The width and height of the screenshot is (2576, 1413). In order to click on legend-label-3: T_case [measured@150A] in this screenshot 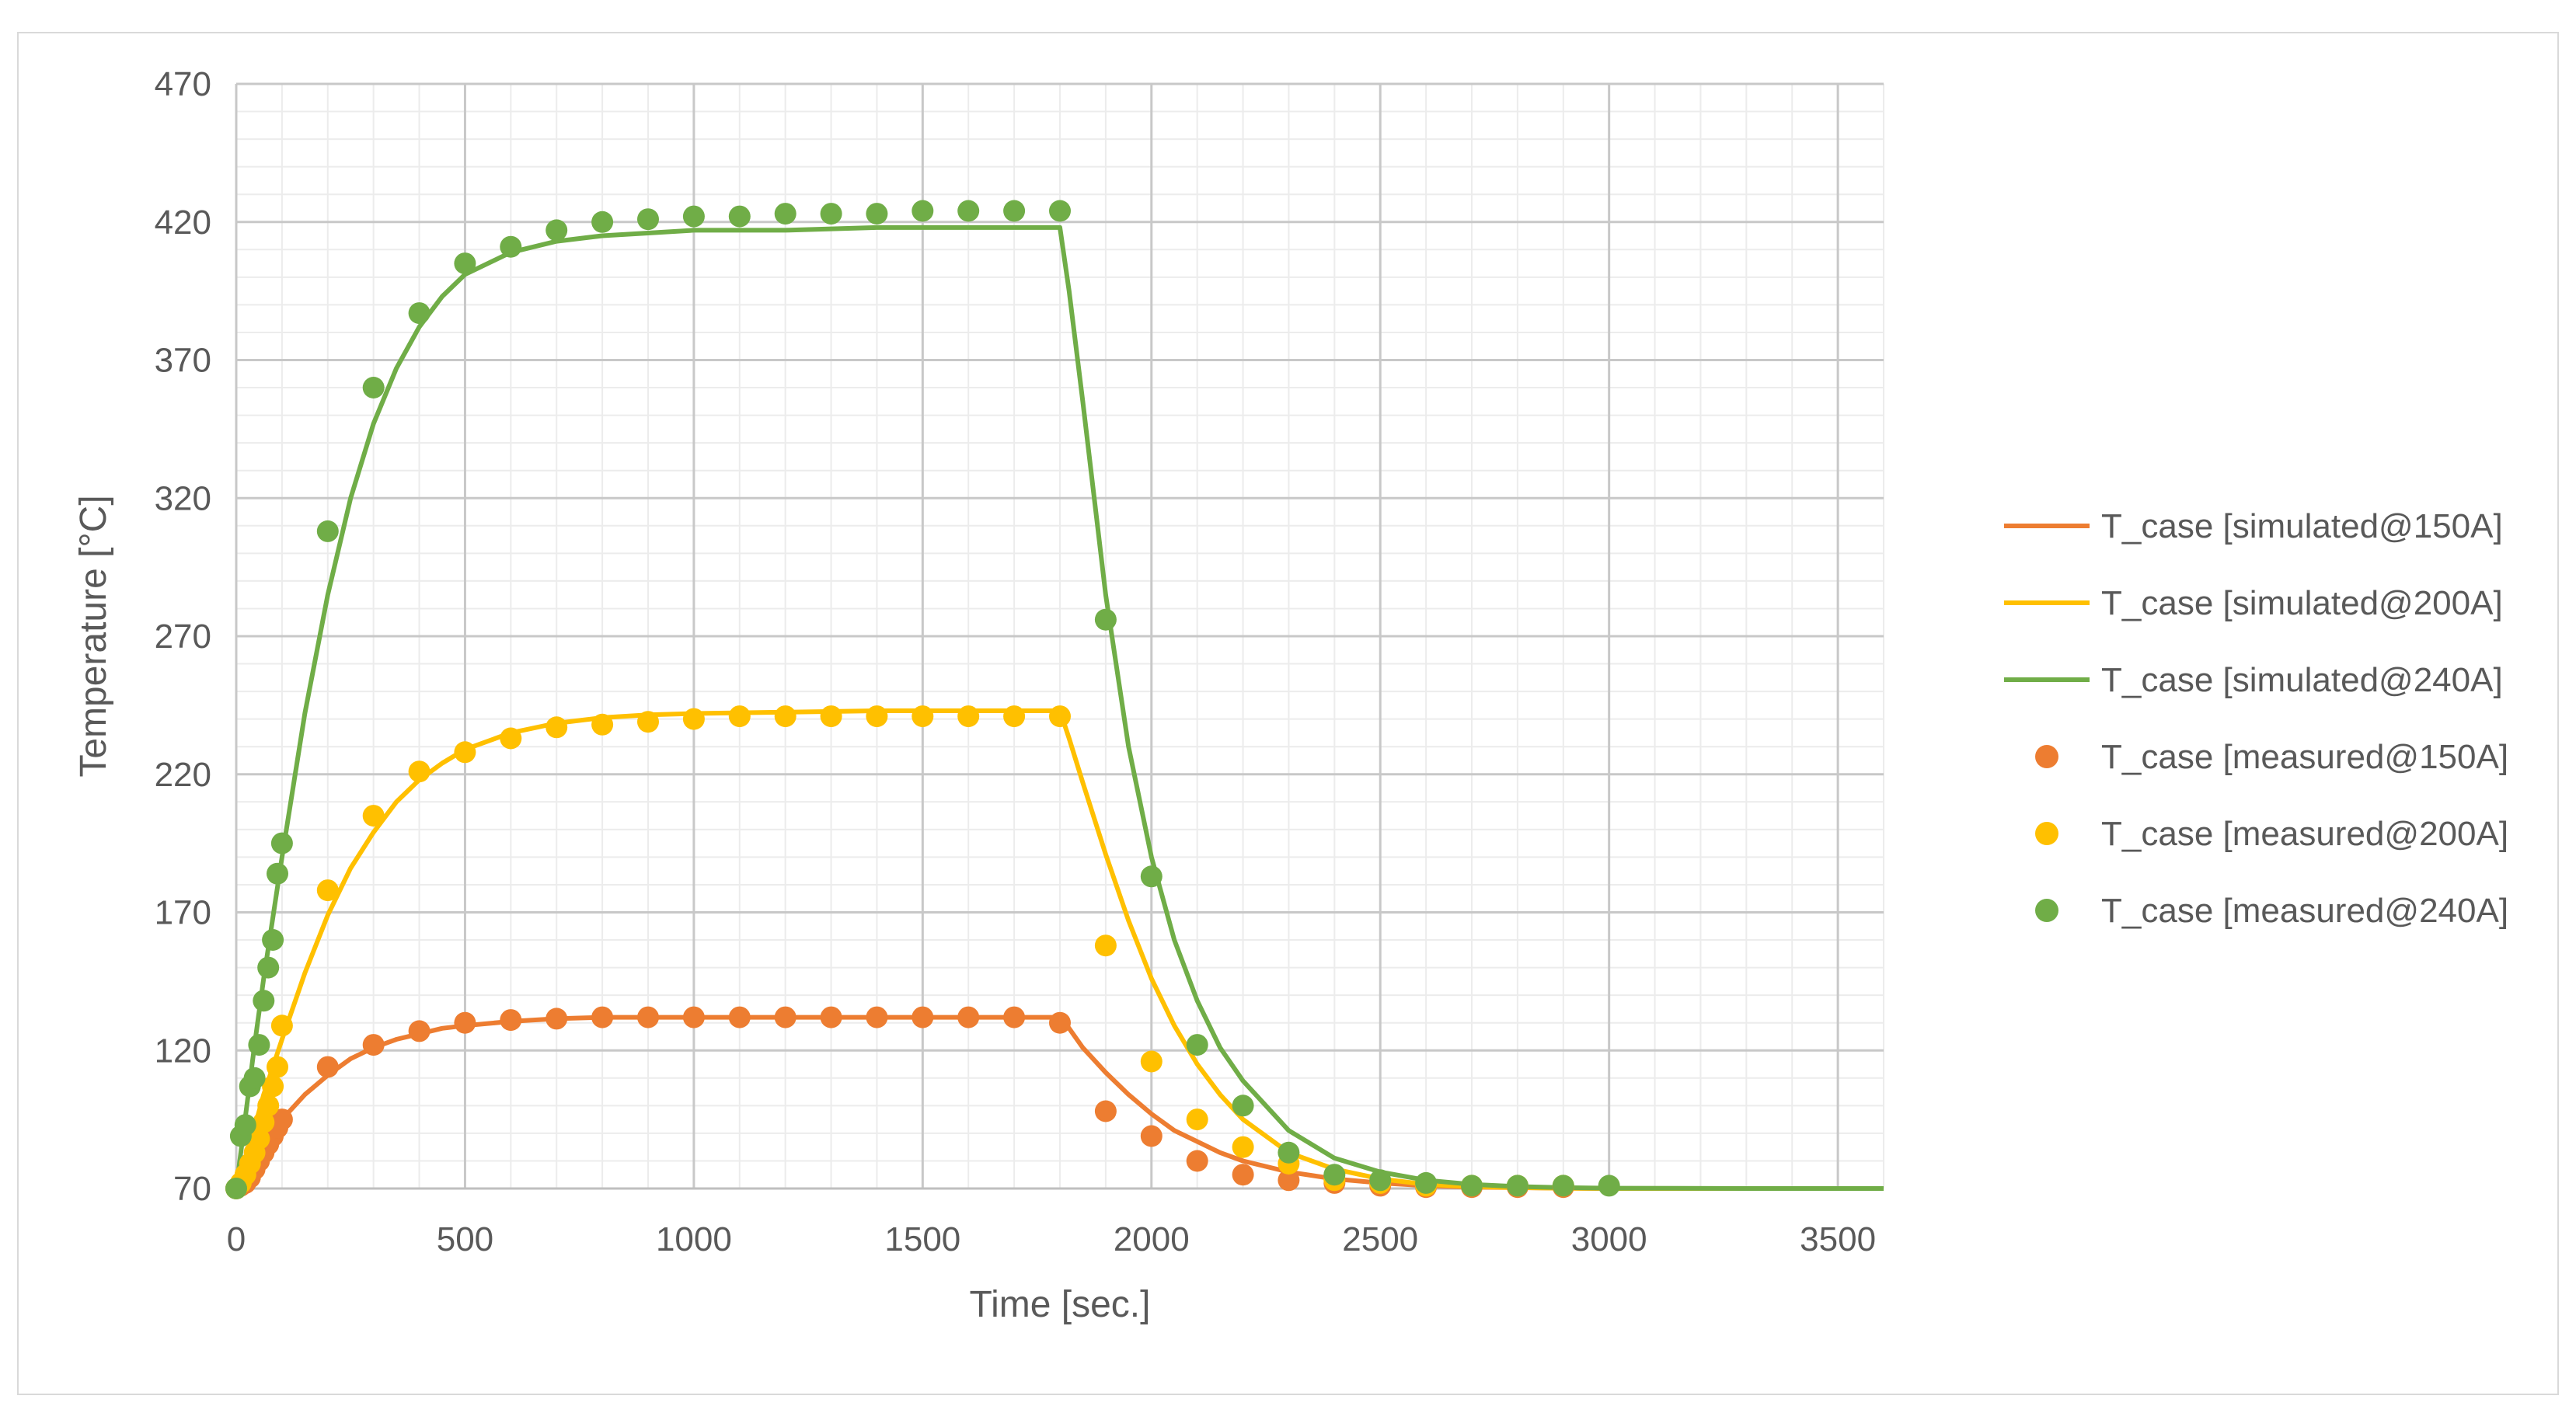, I will do `click(2304, 757)`.